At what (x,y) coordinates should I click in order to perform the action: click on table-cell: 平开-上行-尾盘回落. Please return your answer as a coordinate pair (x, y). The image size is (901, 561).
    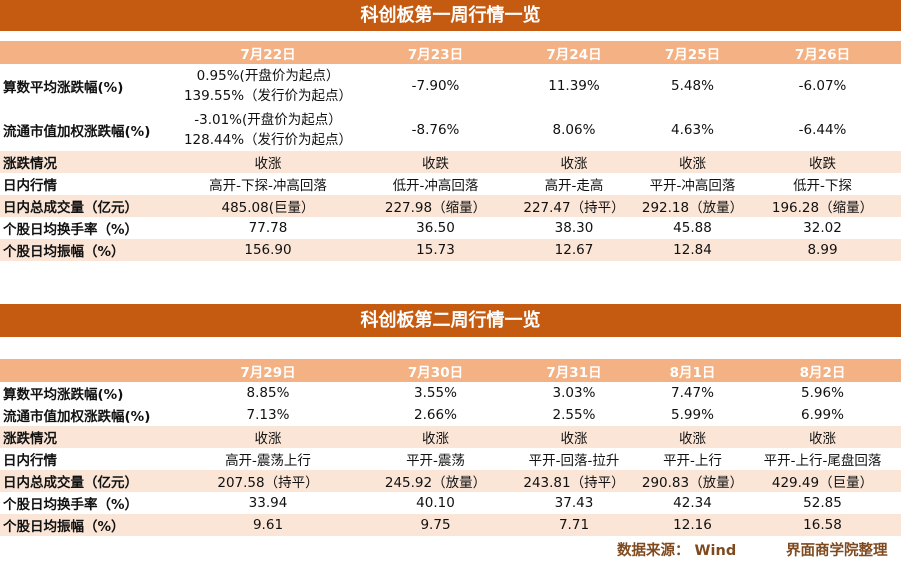
    Looking at the image, I should click on (822, 459).